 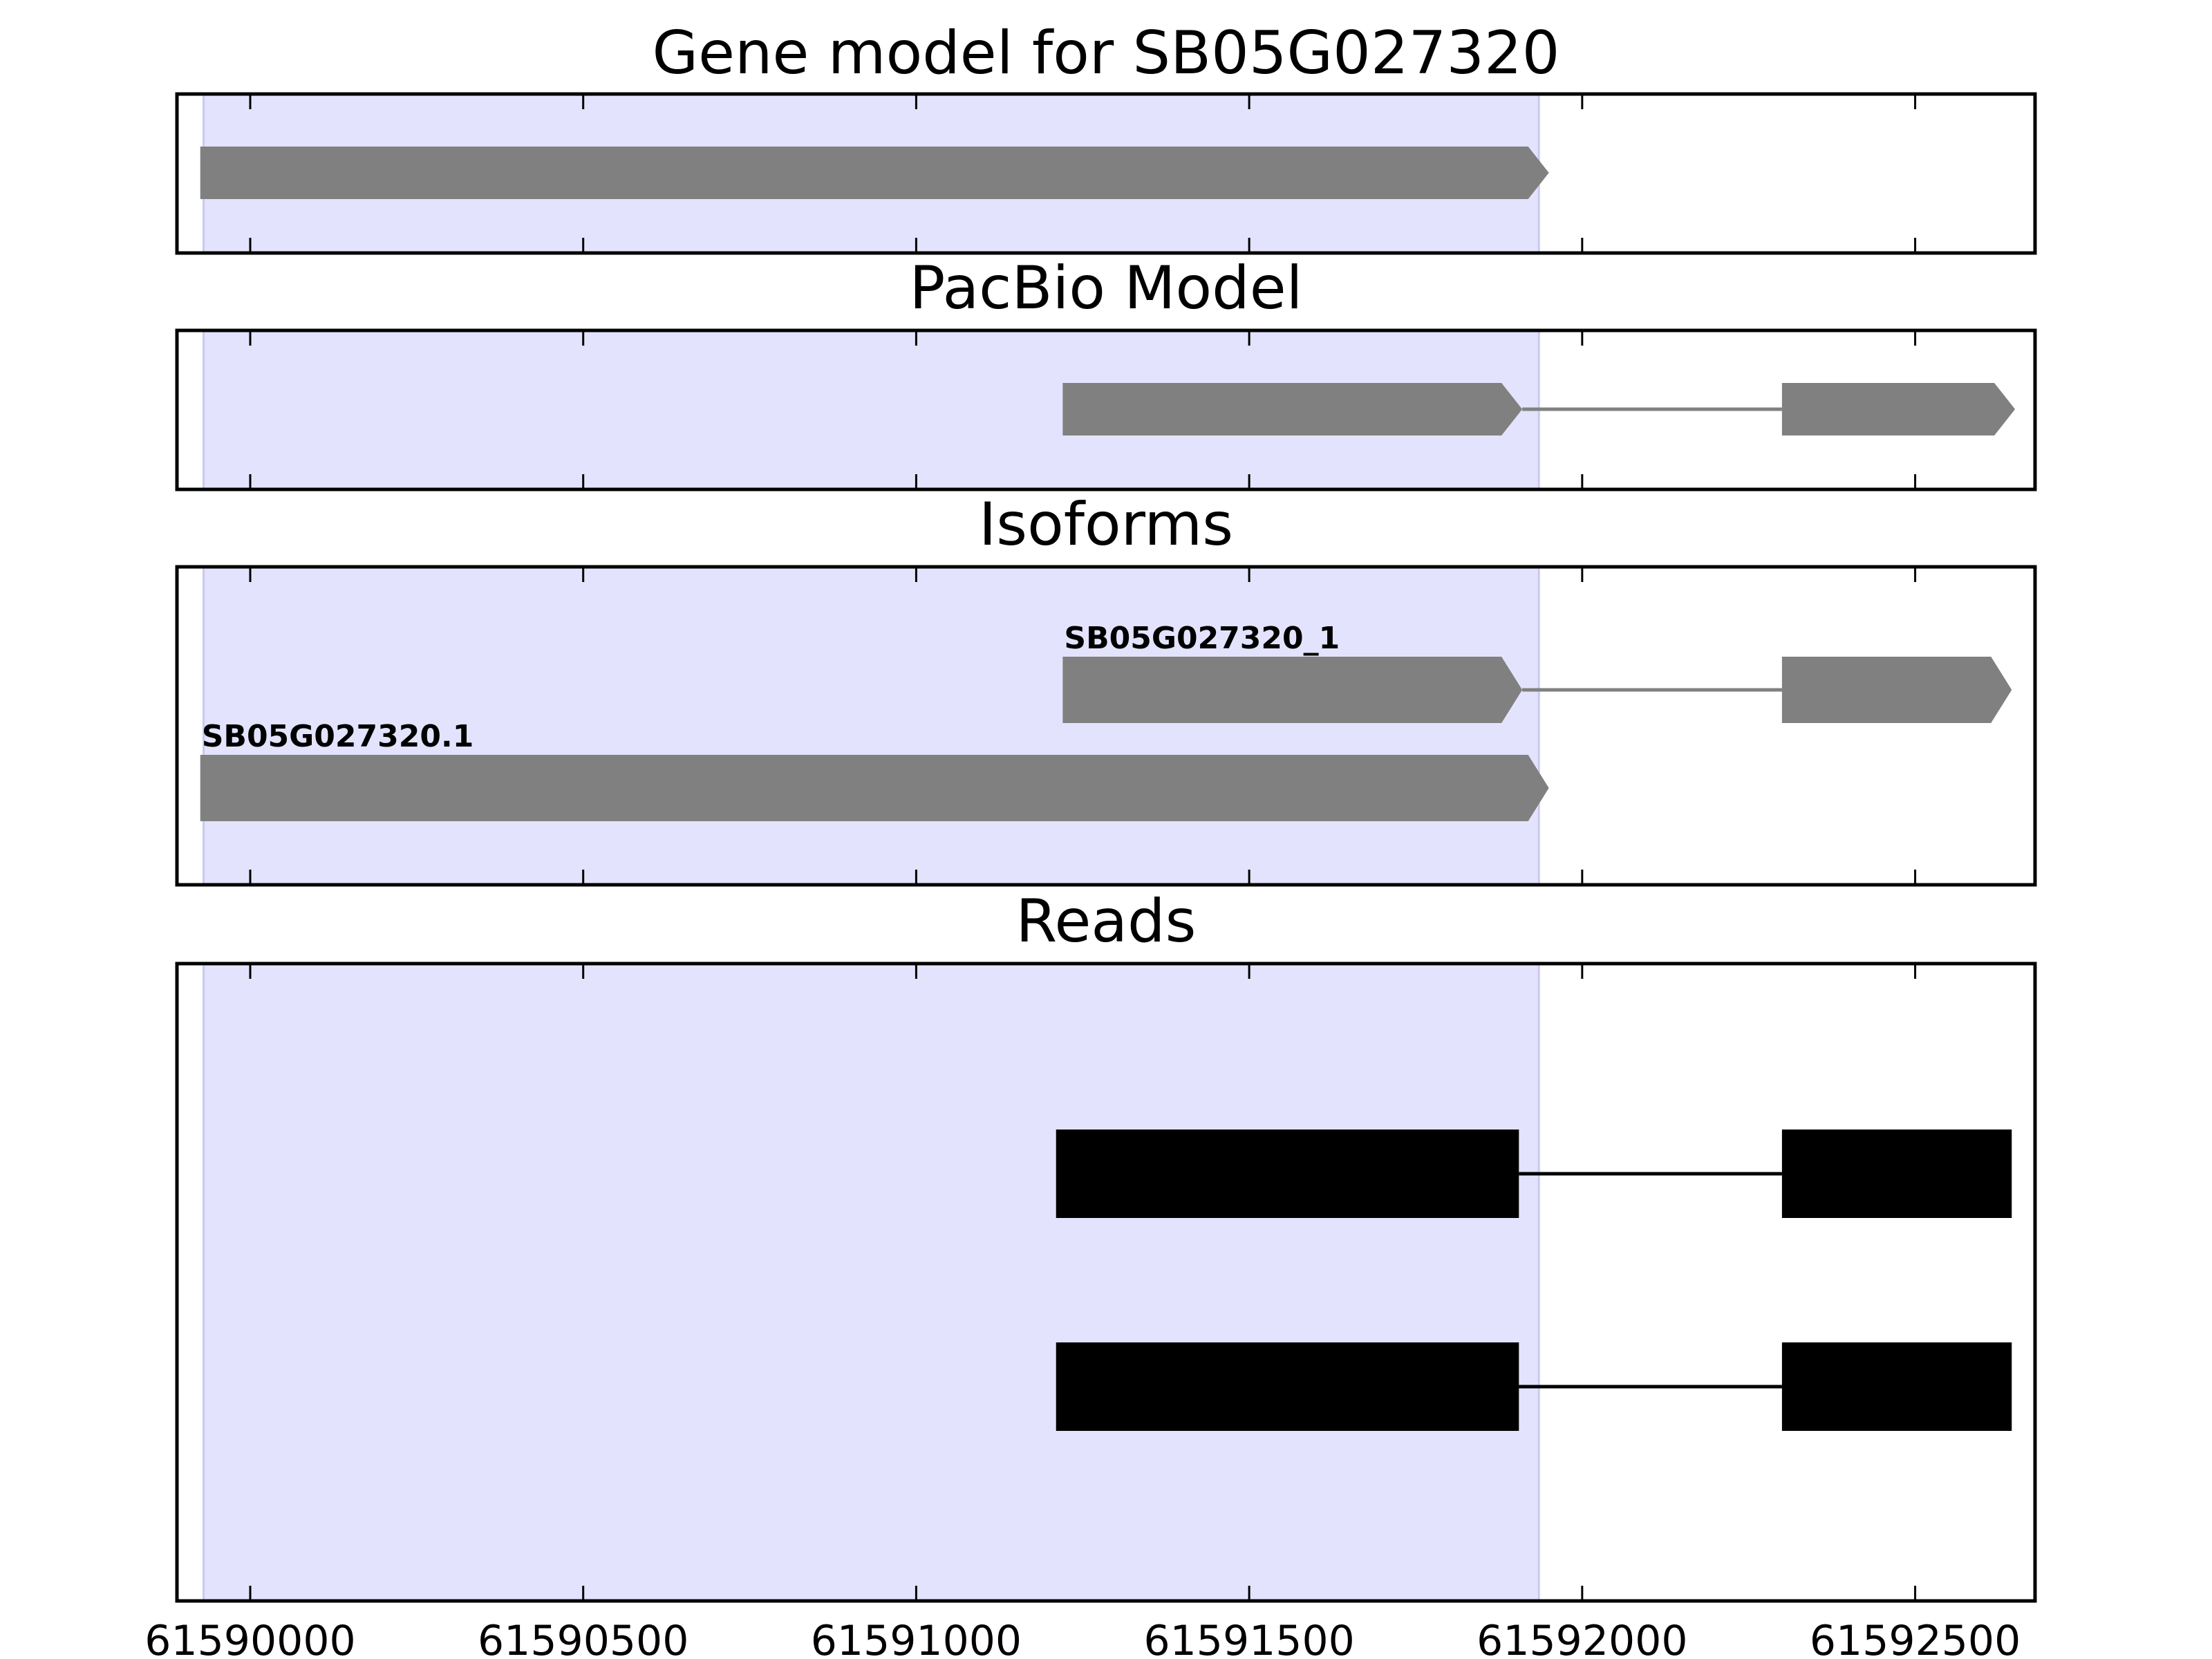 I want to click on gene-model-features, so click(x=875, y=173).